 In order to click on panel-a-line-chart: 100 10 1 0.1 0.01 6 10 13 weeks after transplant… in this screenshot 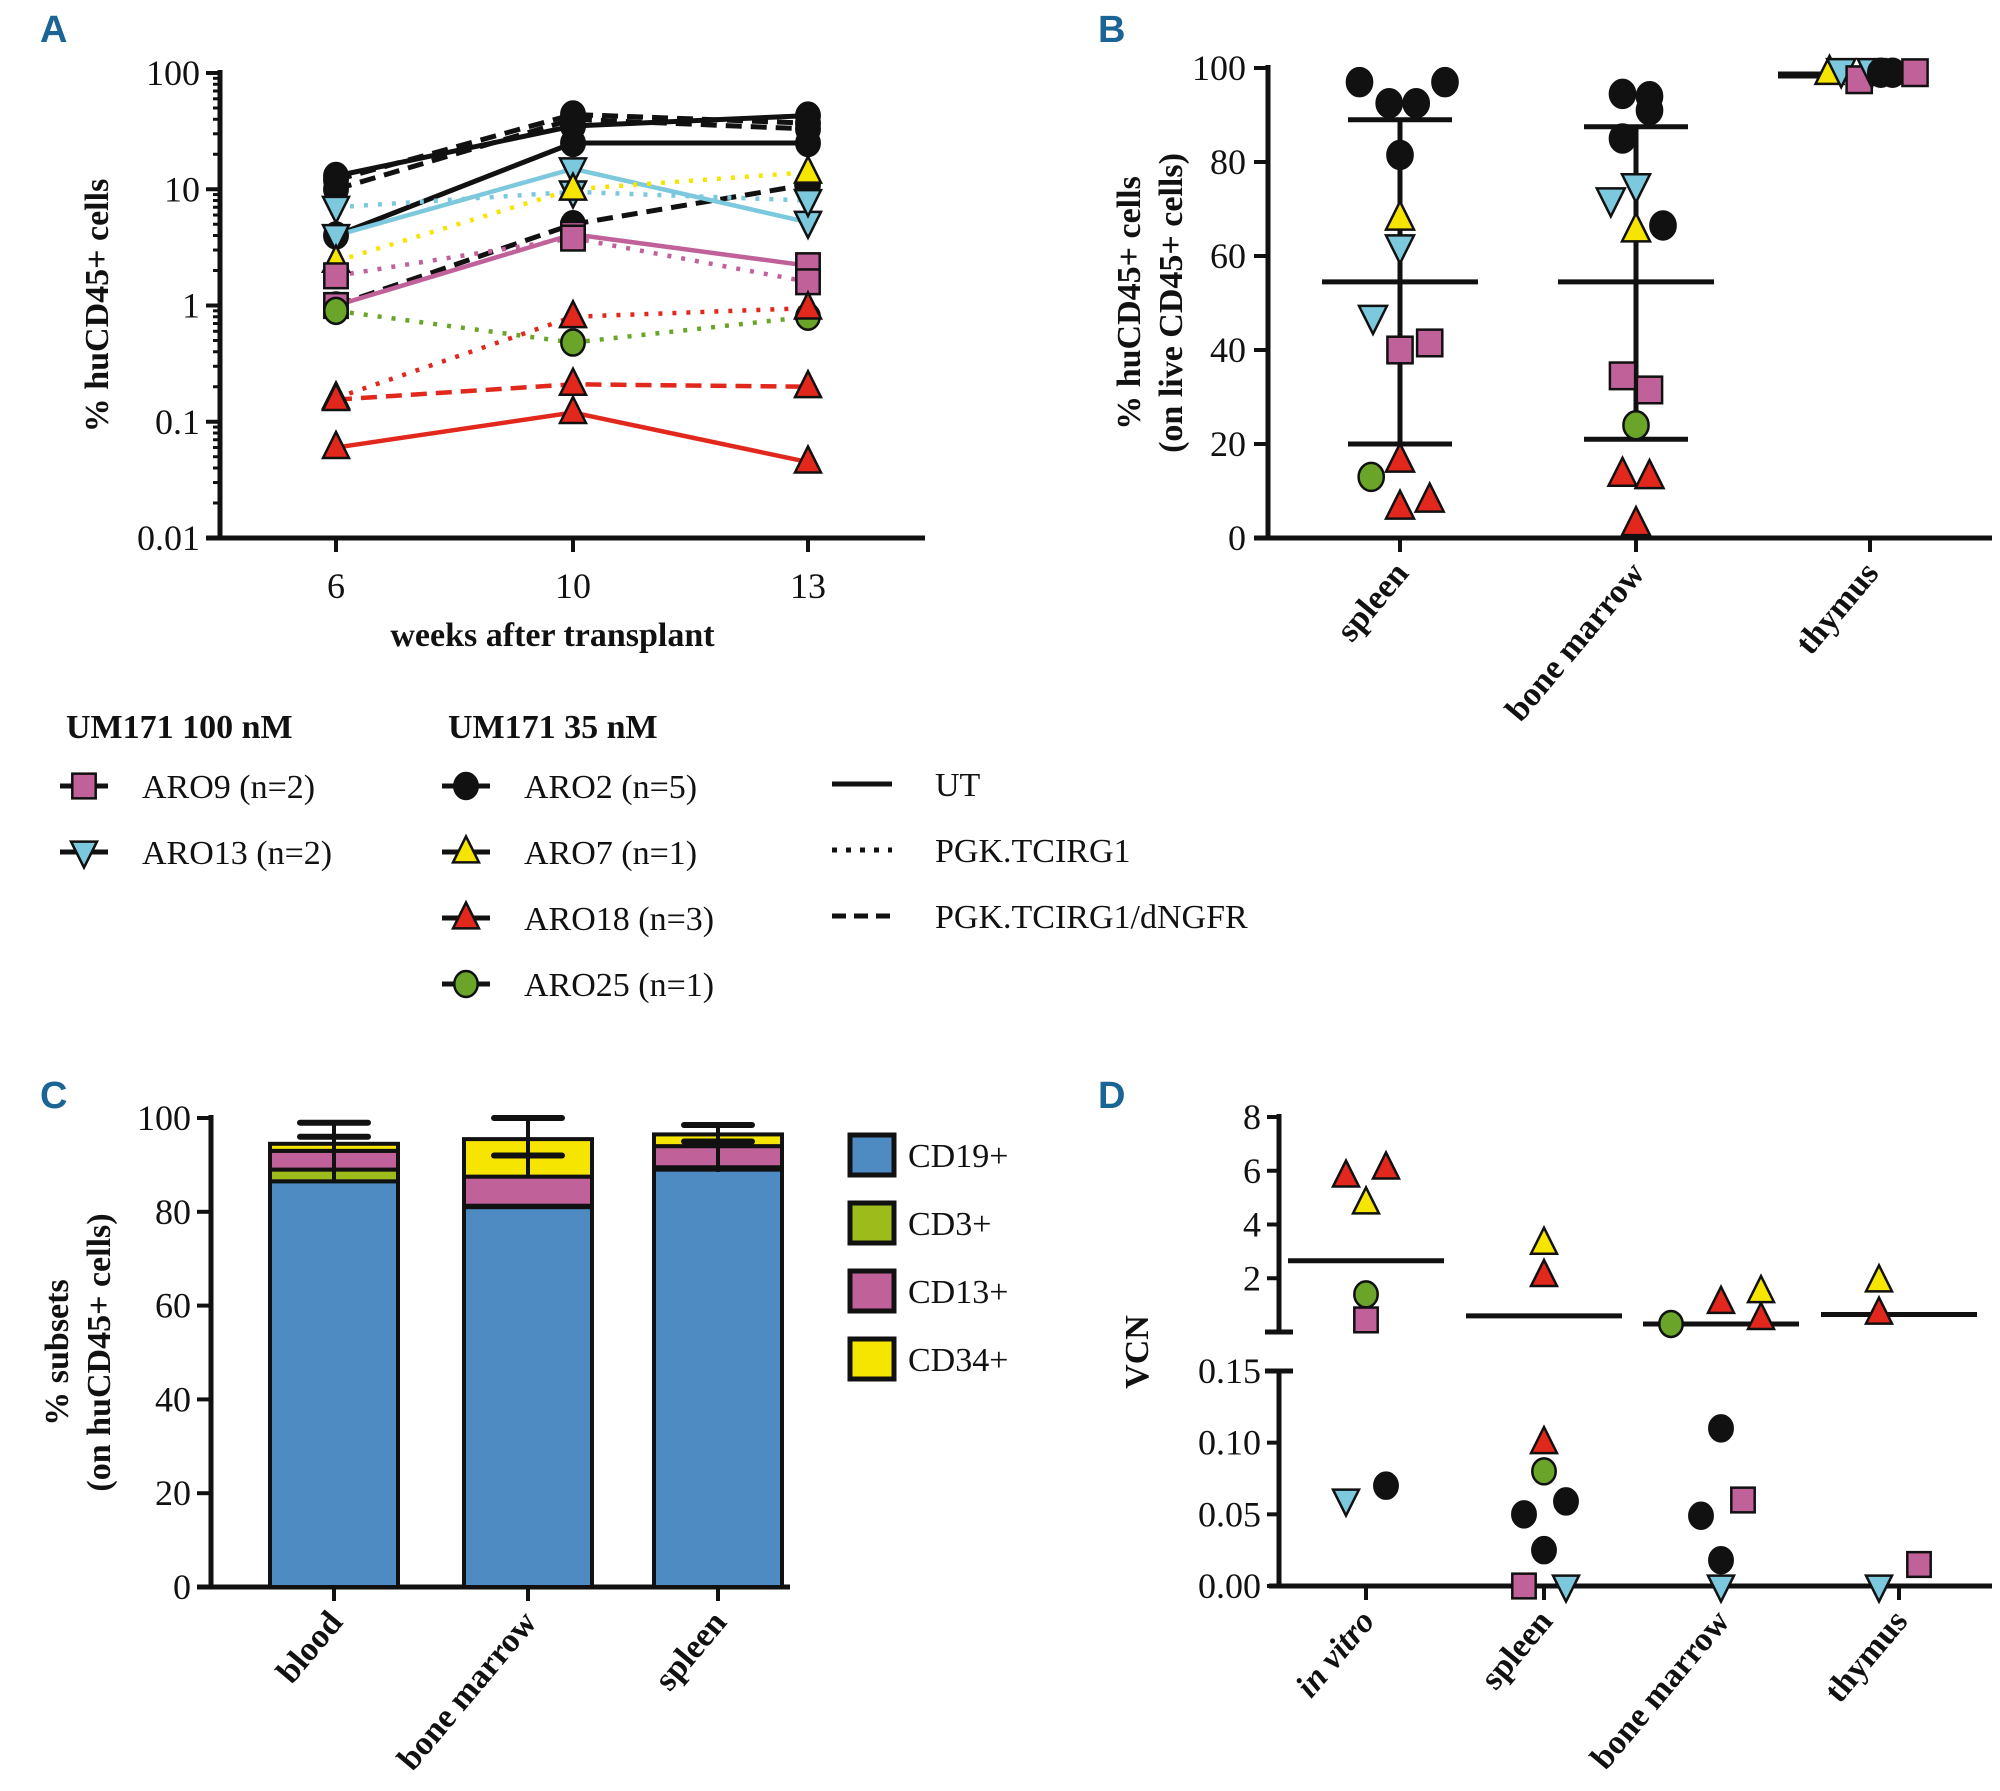, I will do `click(502, 353)`.